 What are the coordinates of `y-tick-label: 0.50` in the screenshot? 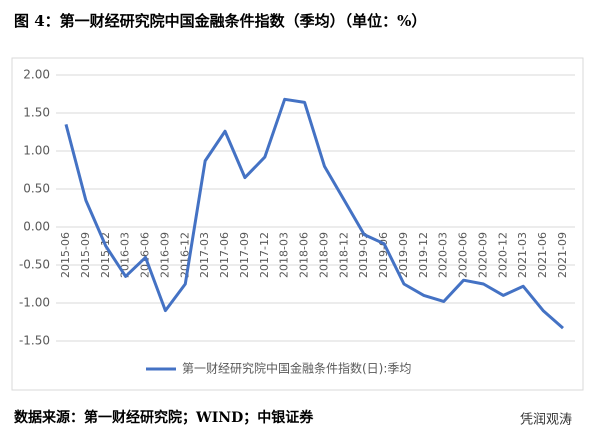 It's located at (36, 189).